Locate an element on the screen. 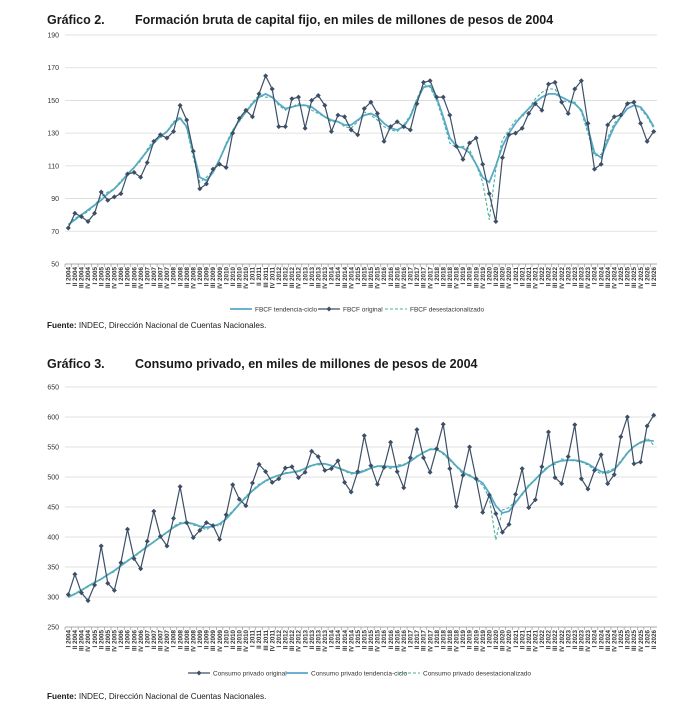 This screenshot has height=706, width=698. x-tick-label: II 2008 is located at coordinates (180, 277).